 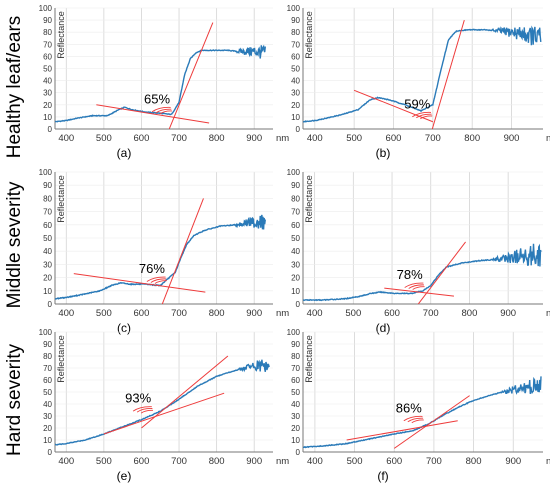 I want to click on panel-caption: (f), so click(x=382, y=476).